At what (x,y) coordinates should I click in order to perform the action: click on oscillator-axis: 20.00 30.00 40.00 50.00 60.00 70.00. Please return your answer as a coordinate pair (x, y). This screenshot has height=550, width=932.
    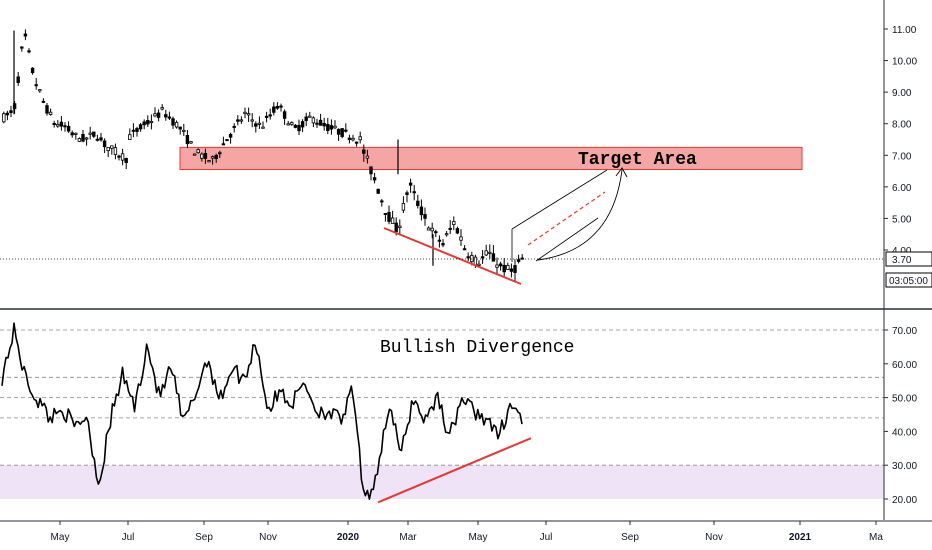
    Looking at the image, I should click on (900, 416).